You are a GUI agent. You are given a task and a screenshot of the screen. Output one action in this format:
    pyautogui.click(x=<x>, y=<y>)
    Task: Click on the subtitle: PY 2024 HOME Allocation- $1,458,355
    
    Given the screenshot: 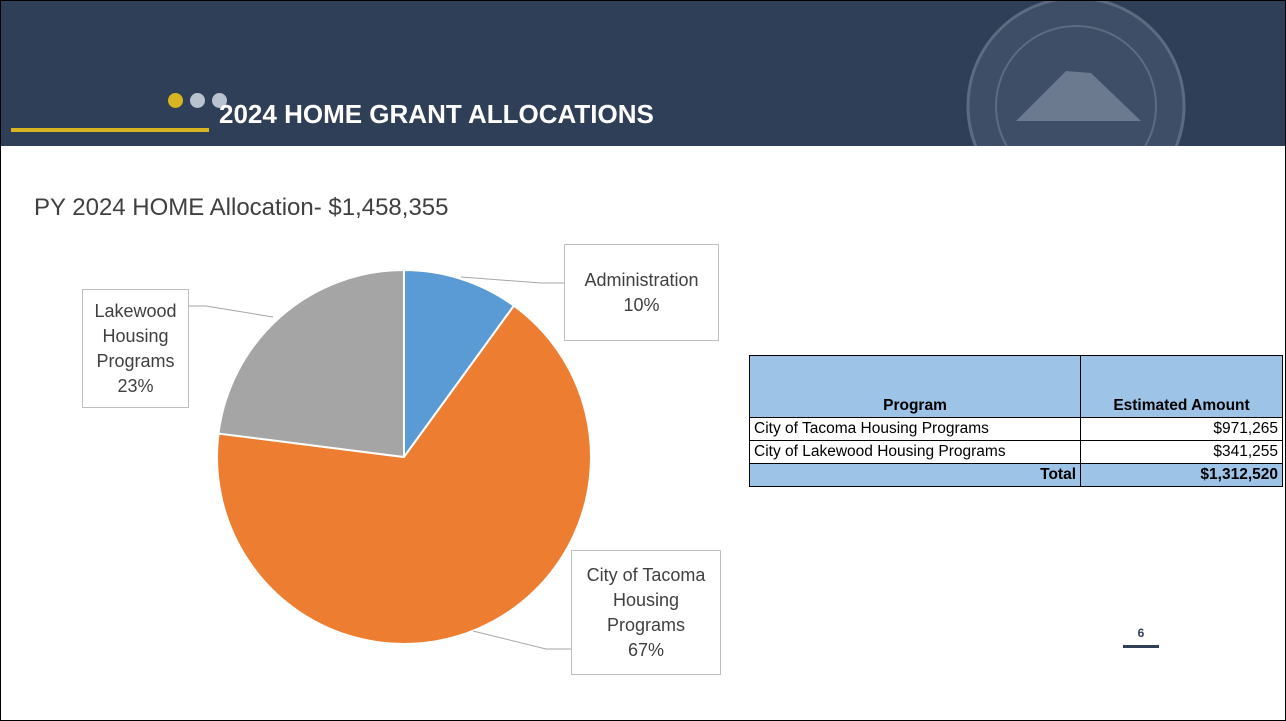 What is the action you would take?
    pyautogui.click(x=241, y=207)
    